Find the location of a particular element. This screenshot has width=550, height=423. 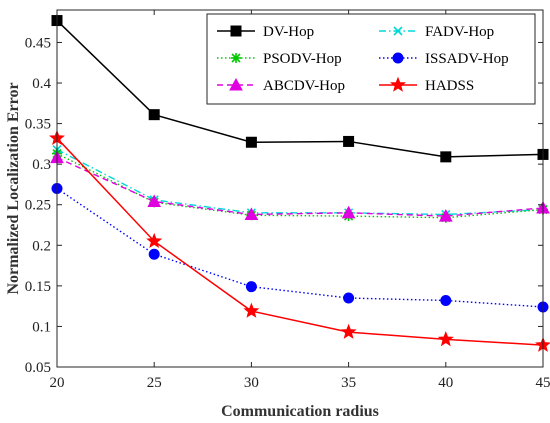

legend-entry-hadss: HADSS is located at coordinates (426, 85).